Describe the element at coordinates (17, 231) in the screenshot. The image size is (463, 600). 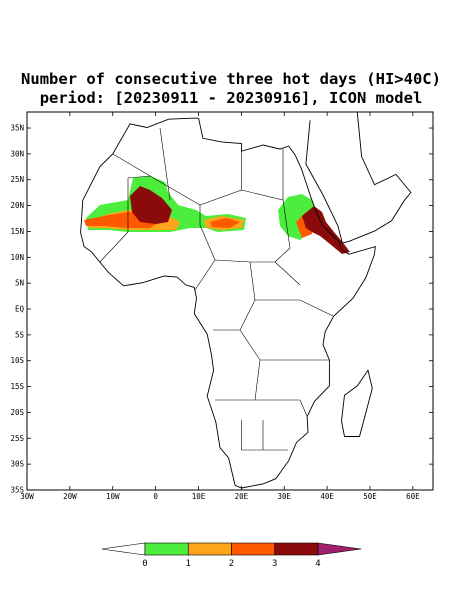
I see `lat-tick-label: 15N` at that location.